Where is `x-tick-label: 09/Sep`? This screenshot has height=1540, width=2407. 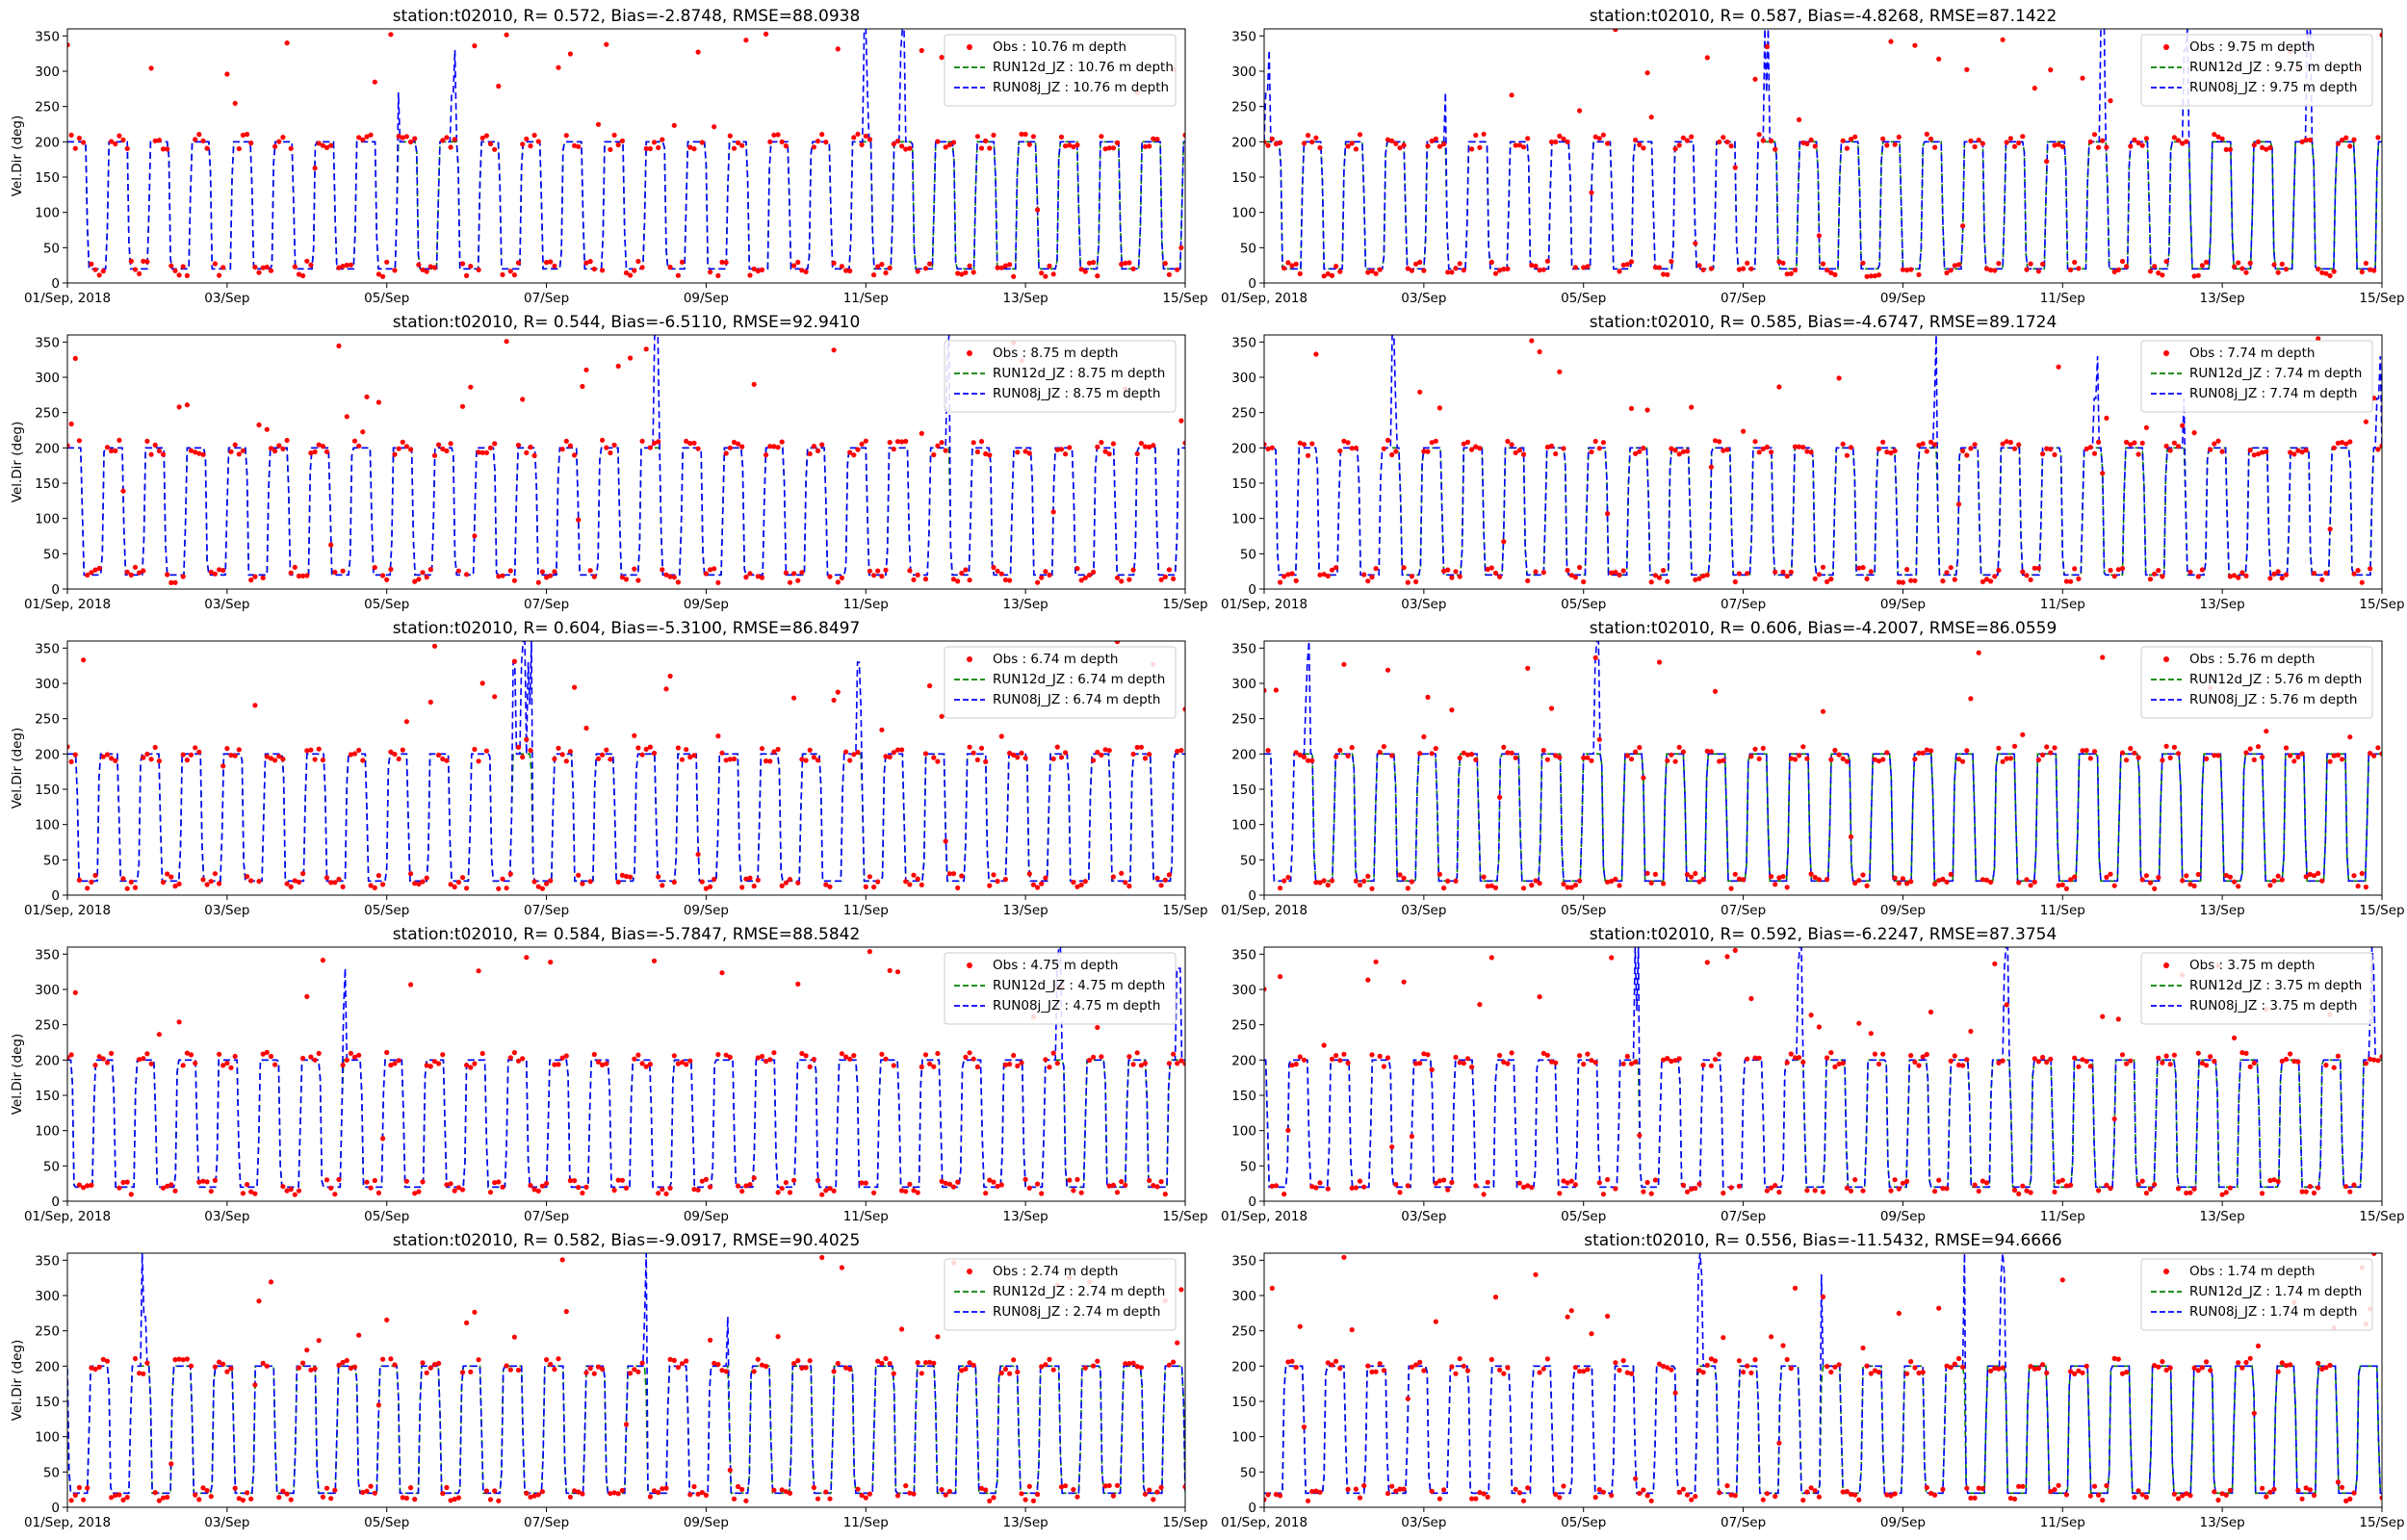 x-tick-label: 09/Sep is located at coordinates (706, 604).